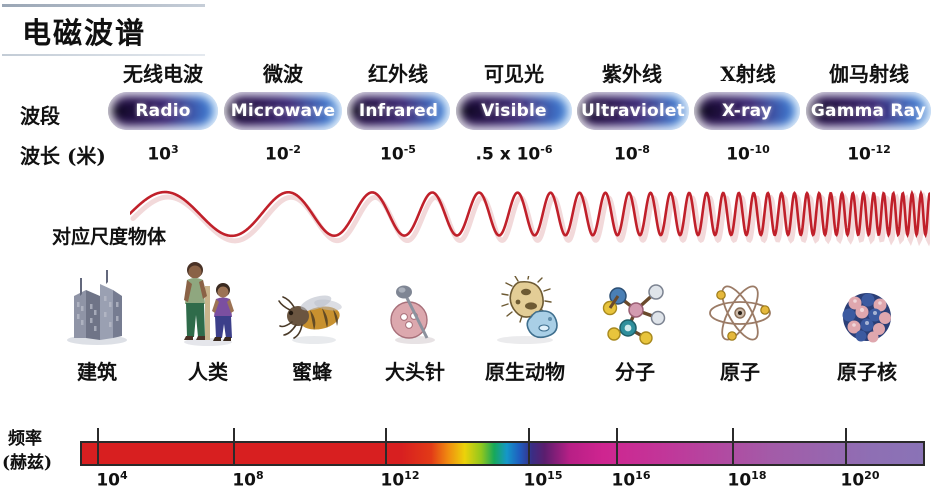 The height and width of the screenshot is (496, 946). Describe the element at coordinates (84, 33) in the screenshot. I see `page-title: 电磁波谱` at that location.